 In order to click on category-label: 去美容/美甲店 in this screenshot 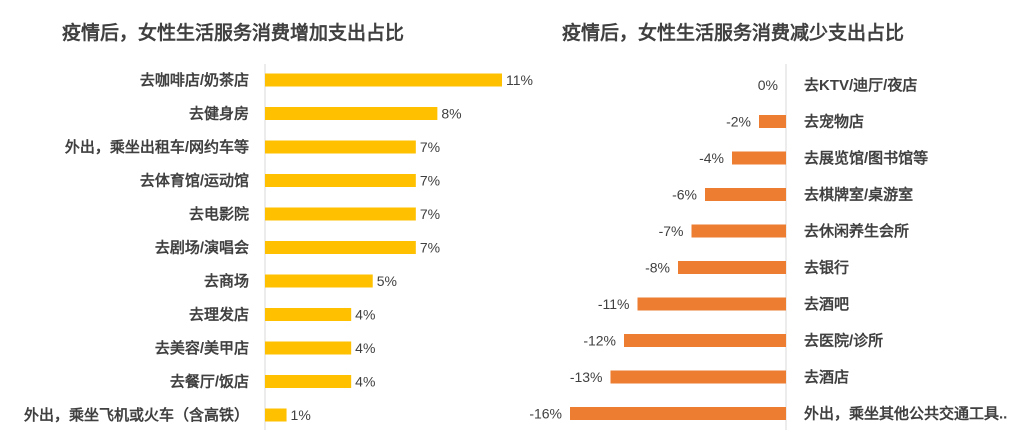, I will do `click(202, 348)`.